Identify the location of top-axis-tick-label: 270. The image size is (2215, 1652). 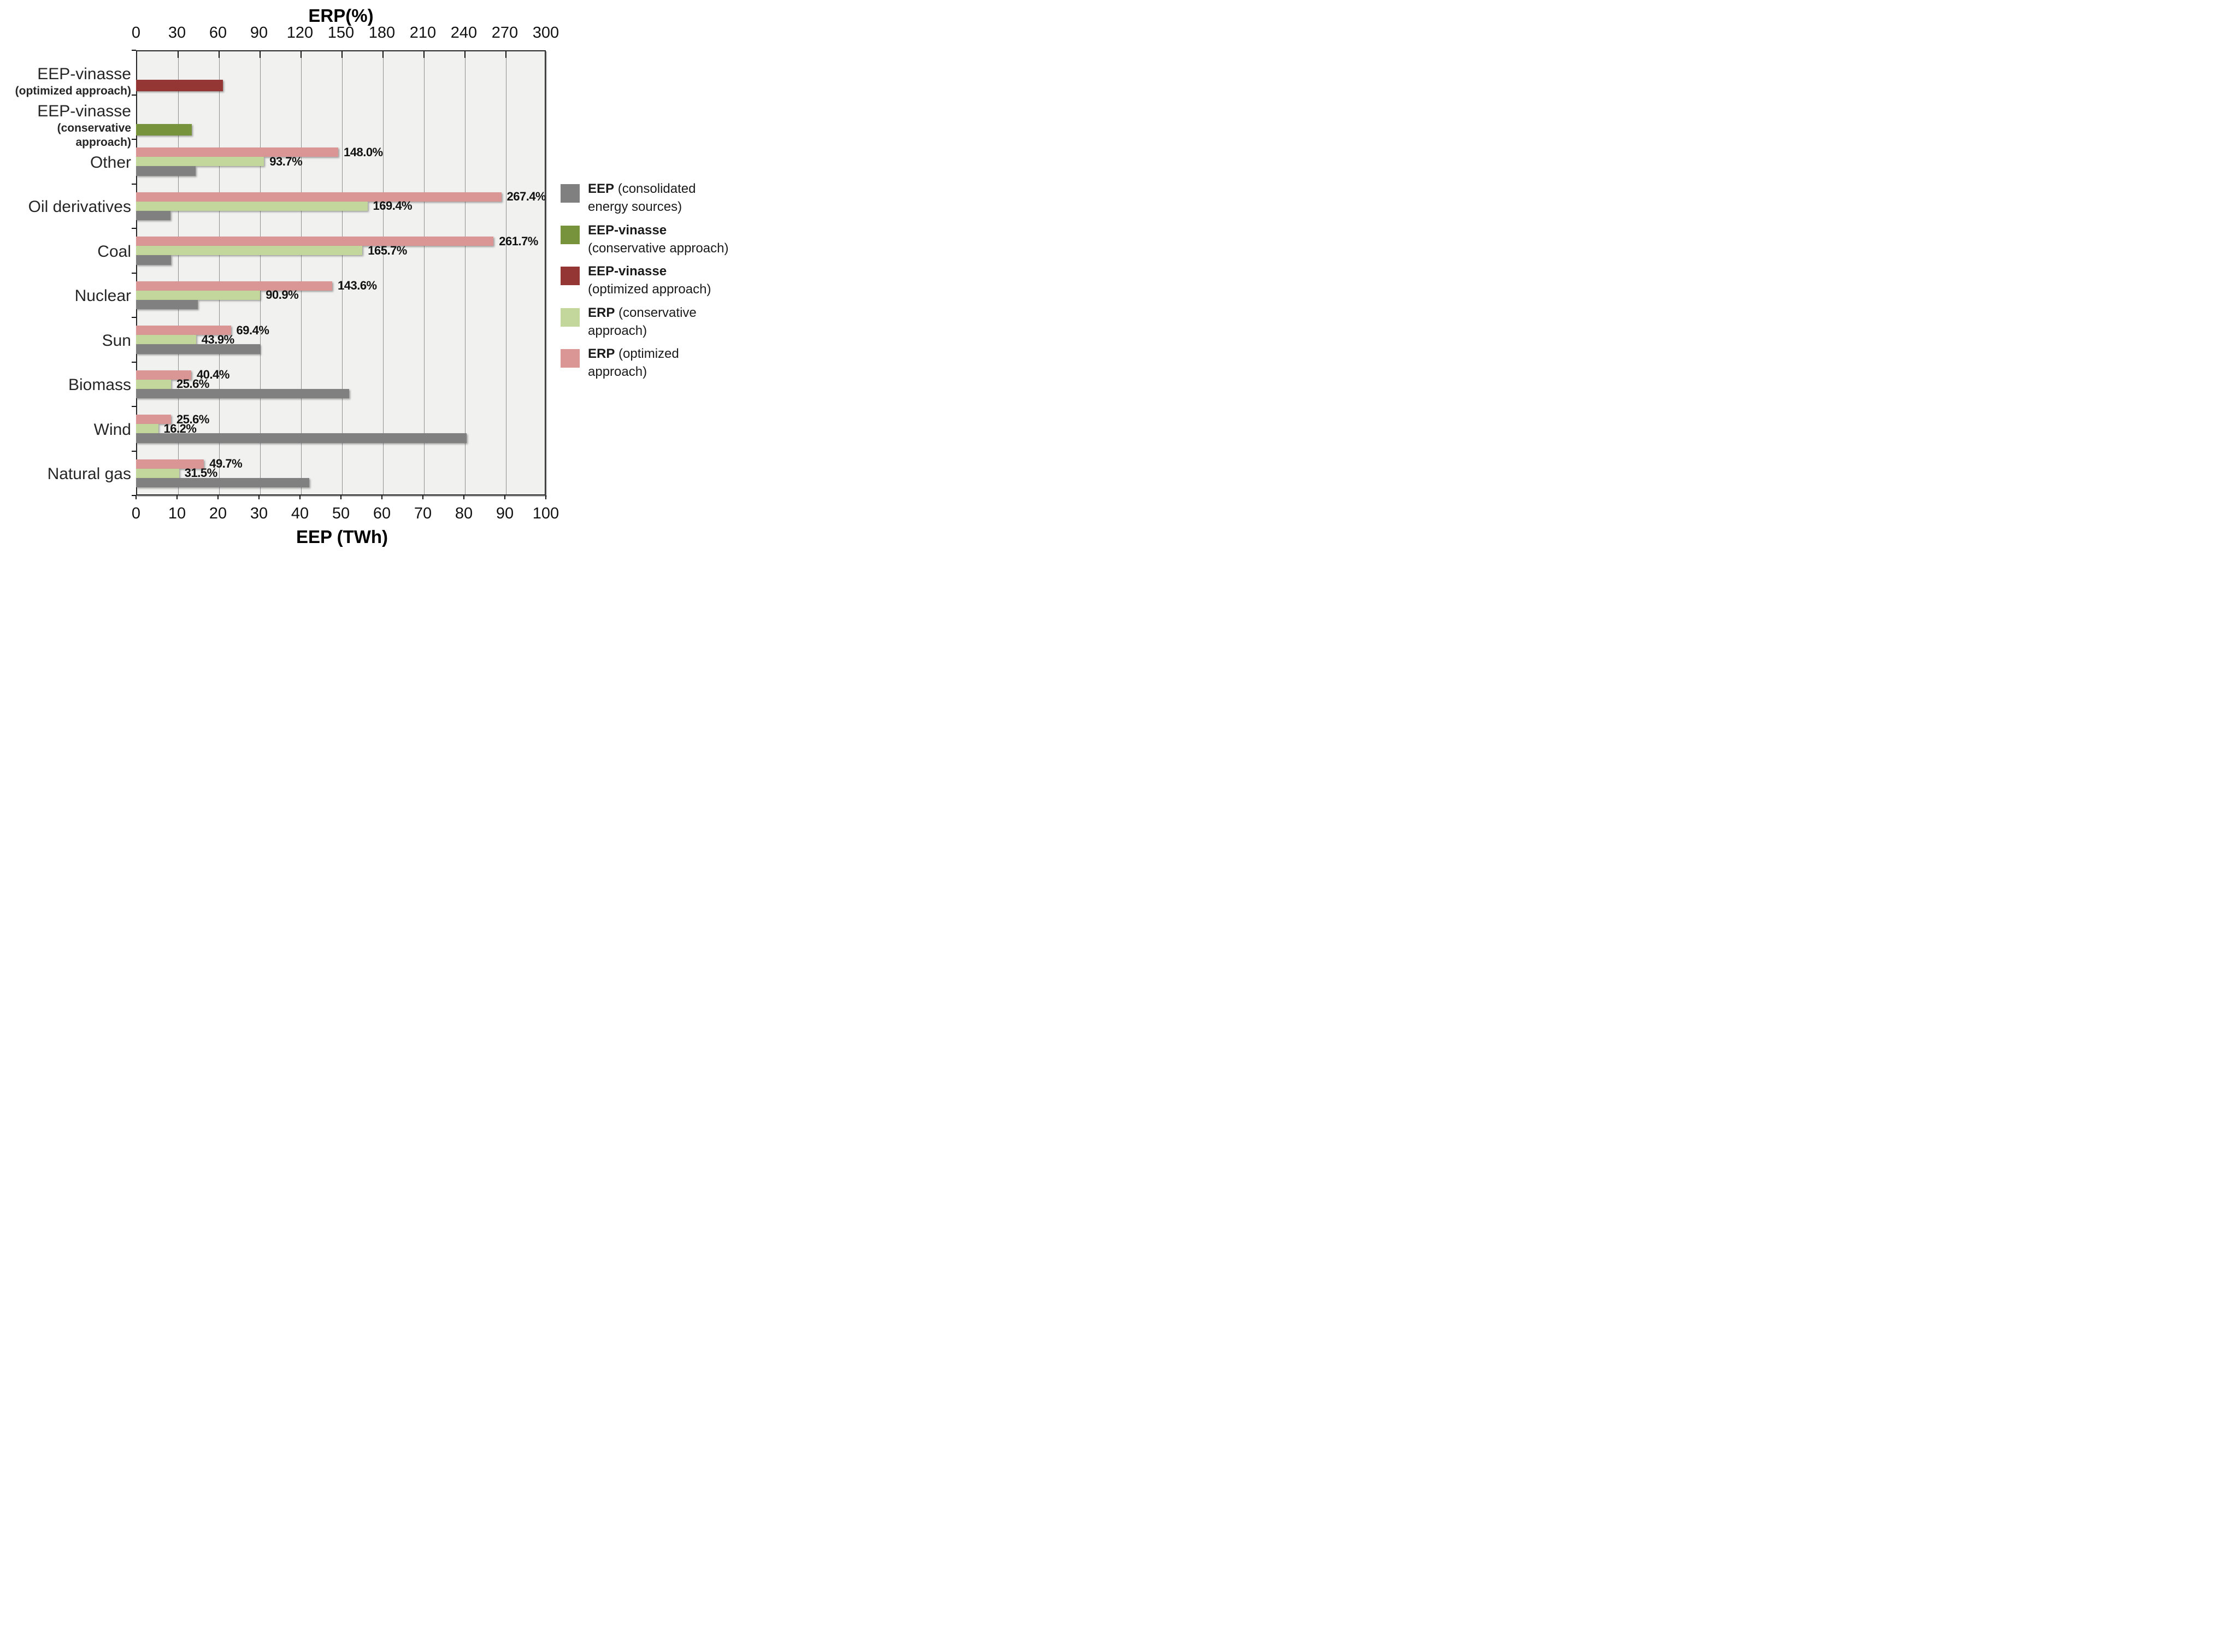
(505, 33).